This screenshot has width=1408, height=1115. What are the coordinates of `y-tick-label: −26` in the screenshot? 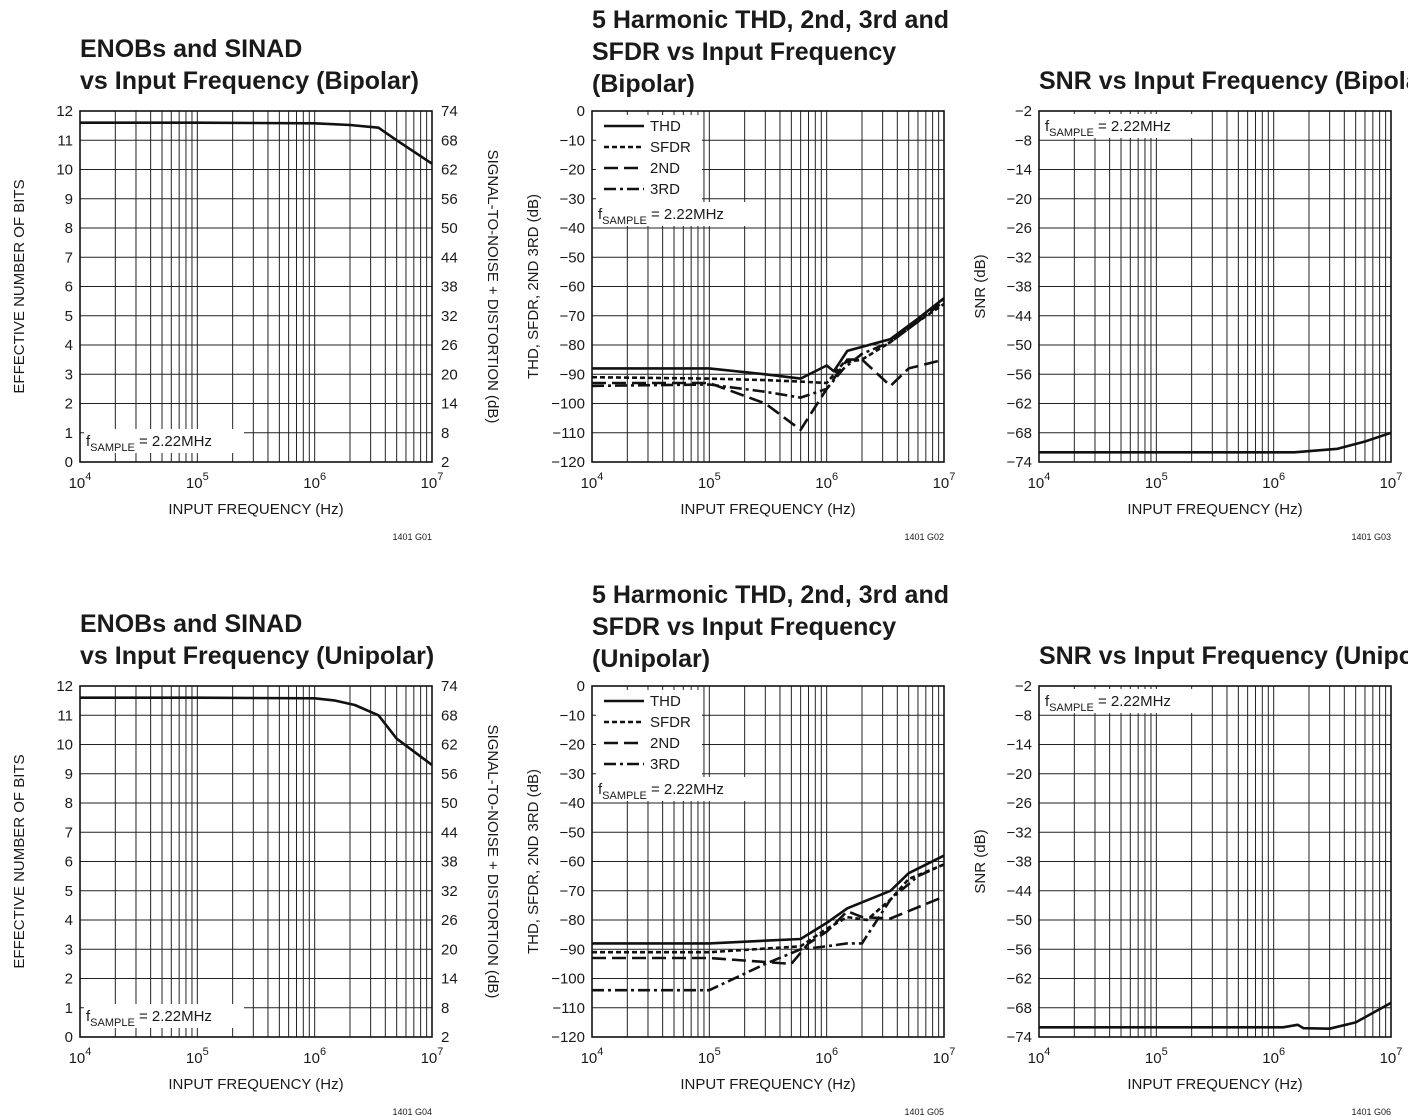 It's located at (1019, 228).